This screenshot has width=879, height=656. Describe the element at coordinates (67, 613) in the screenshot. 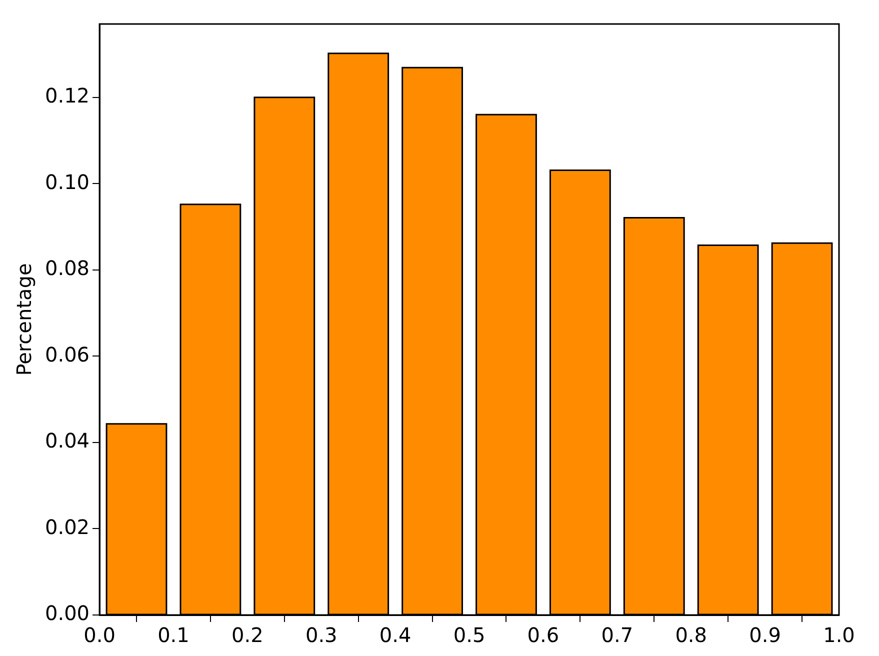

I see `y-tick-label: 0.00` at that location.